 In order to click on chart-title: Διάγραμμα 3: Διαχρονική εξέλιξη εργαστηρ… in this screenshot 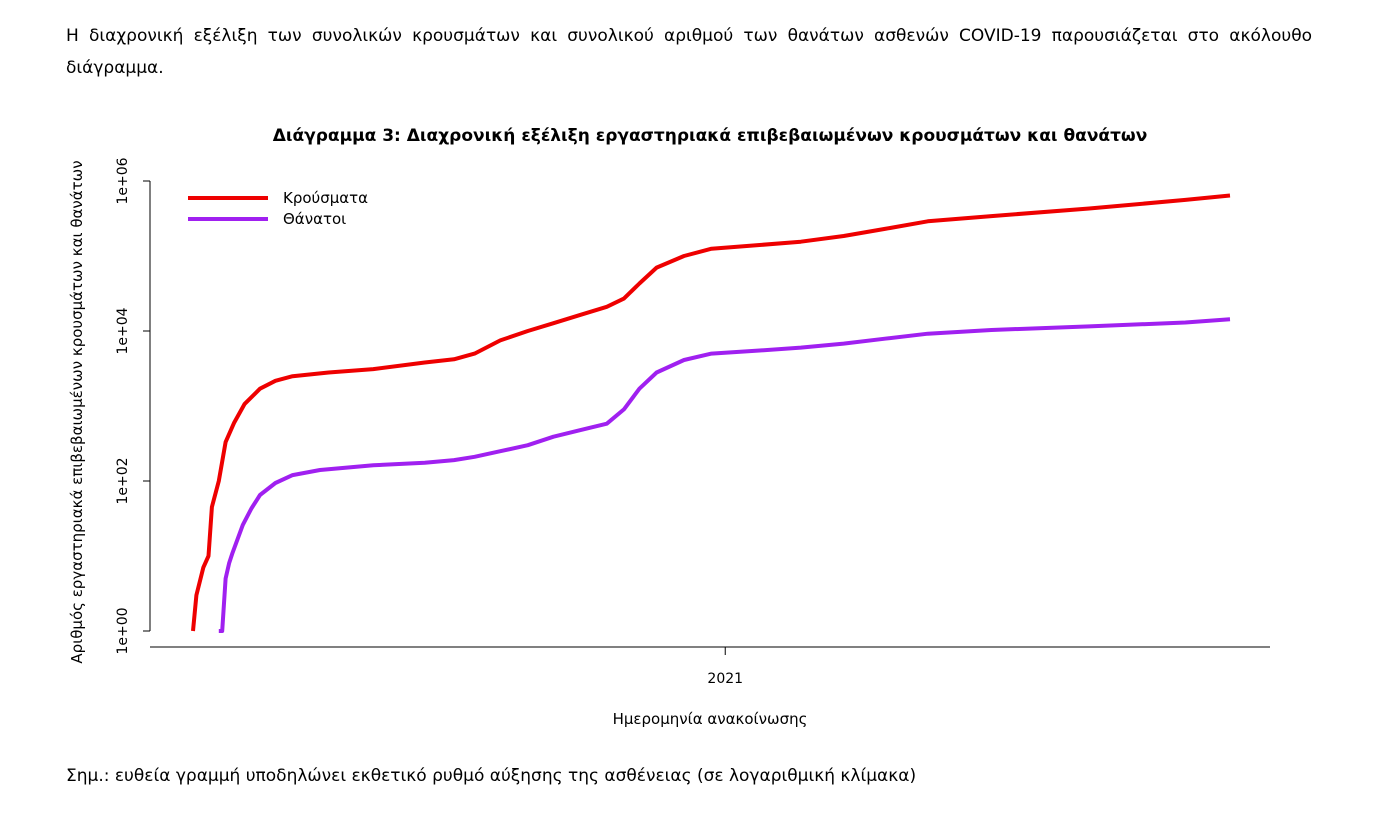, I will do `click(710, 136)`.